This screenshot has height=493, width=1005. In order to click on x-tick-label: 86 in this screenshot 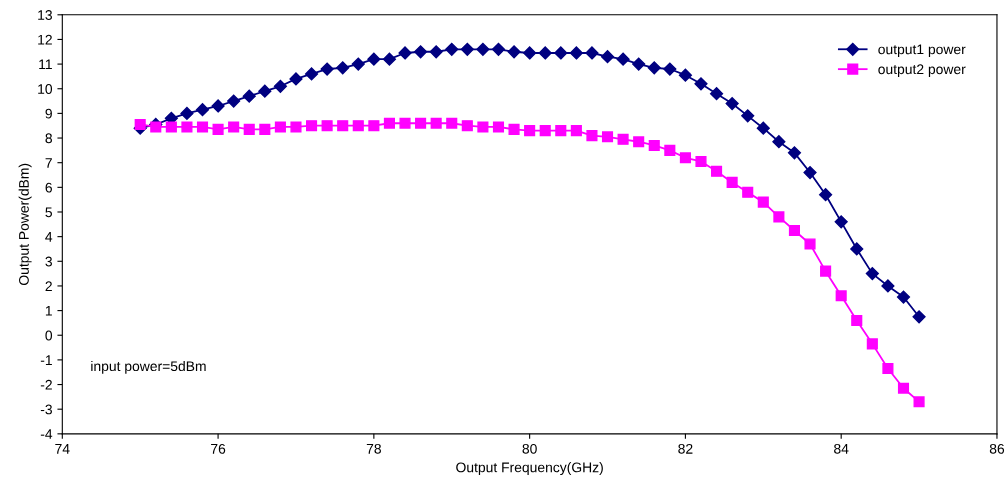, I will do `click(997, 448)`.